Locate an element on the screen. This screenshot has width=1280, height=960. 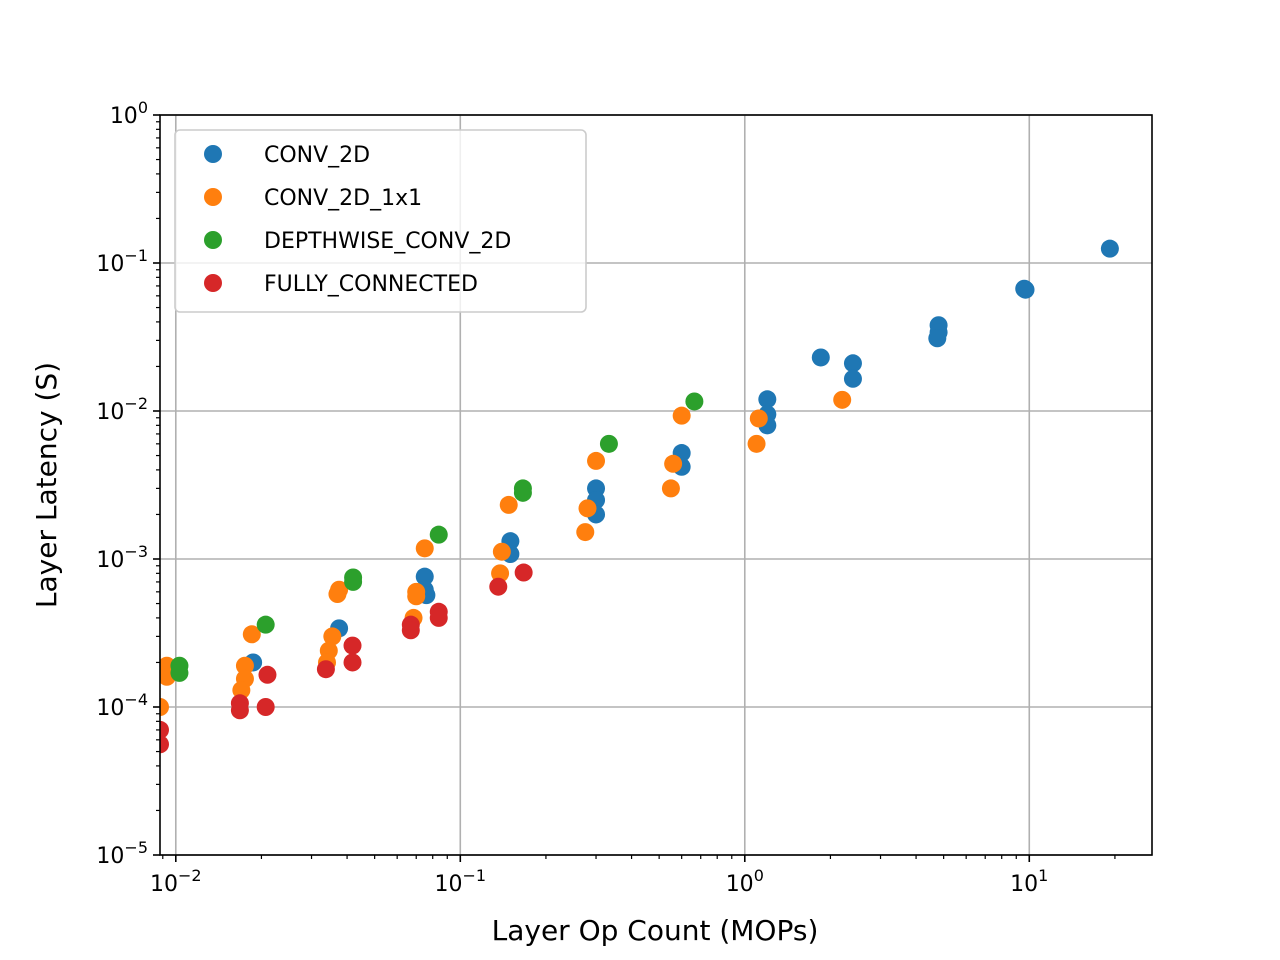
x-tick-label: 10¹ is located at coordinates (1029, 881).